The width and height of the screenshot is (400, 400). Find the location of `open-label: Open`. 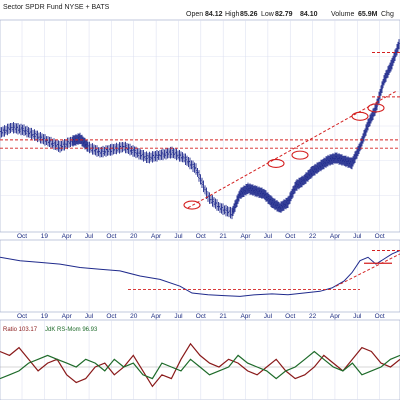

open-label: Open is located at coordinates (194, 14).